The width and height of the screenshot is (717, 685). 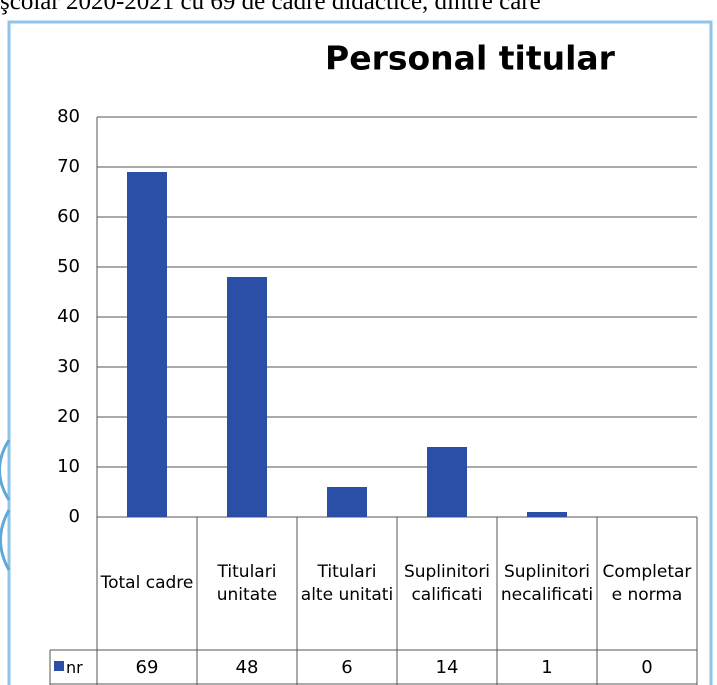 What do you see at coordinates (470, 58) in the screenshot?
I see `chart-title: Personal titular` at bounding box center [470, 58].